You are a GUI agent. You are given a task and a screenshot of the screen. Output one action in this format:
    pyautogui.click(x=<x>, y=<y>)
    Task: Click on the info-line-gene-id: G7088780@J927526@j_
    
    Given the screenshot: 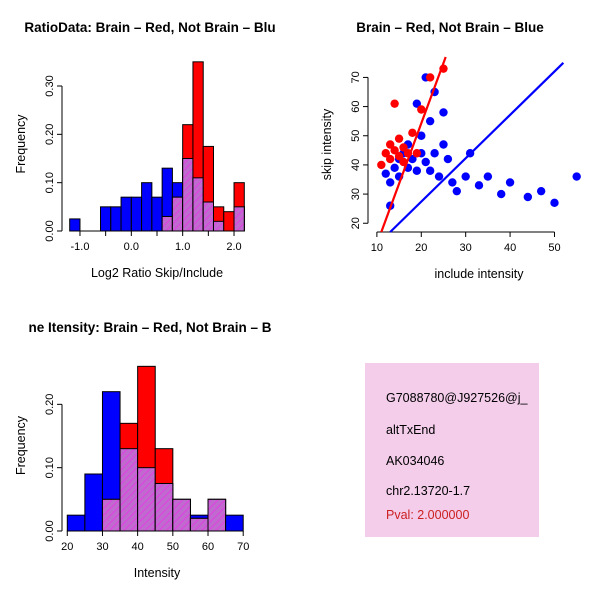 What is the action you would take?
    pyautogui.click(x=457, y=398)
    